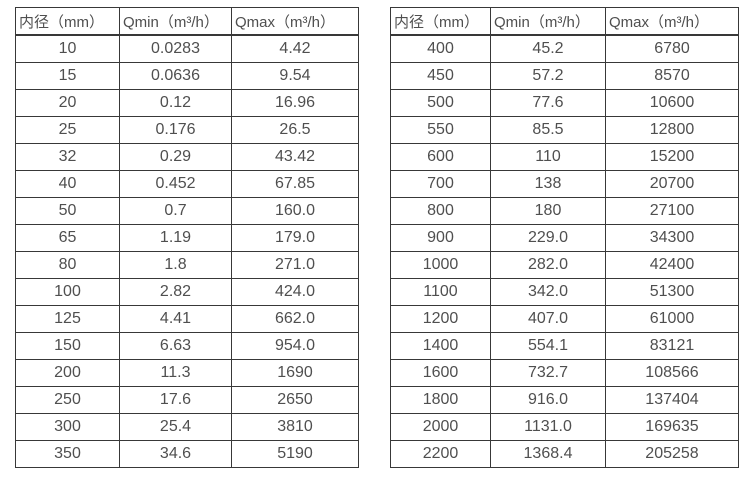  Describe the element at coordinates (187, 346) in the screenshot. I see `table-row: 150 6.63 954.0` at that location.